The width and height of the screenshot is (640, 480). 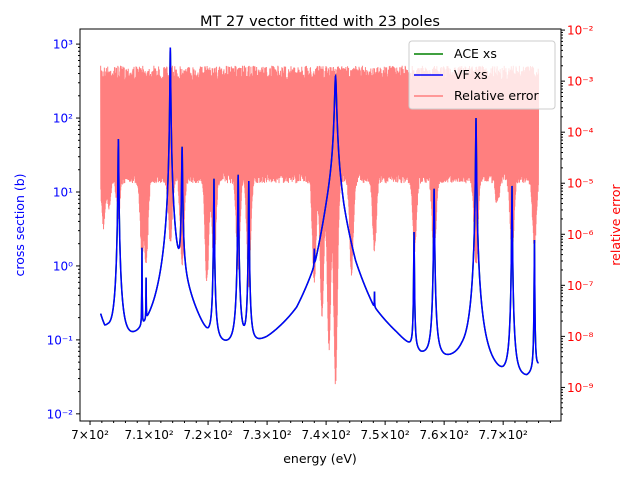 What do you see at coordinates (266, 435) in the screenshot?
I see `x-tick-label: 7.3×10²` at bounding box center [266, 435].